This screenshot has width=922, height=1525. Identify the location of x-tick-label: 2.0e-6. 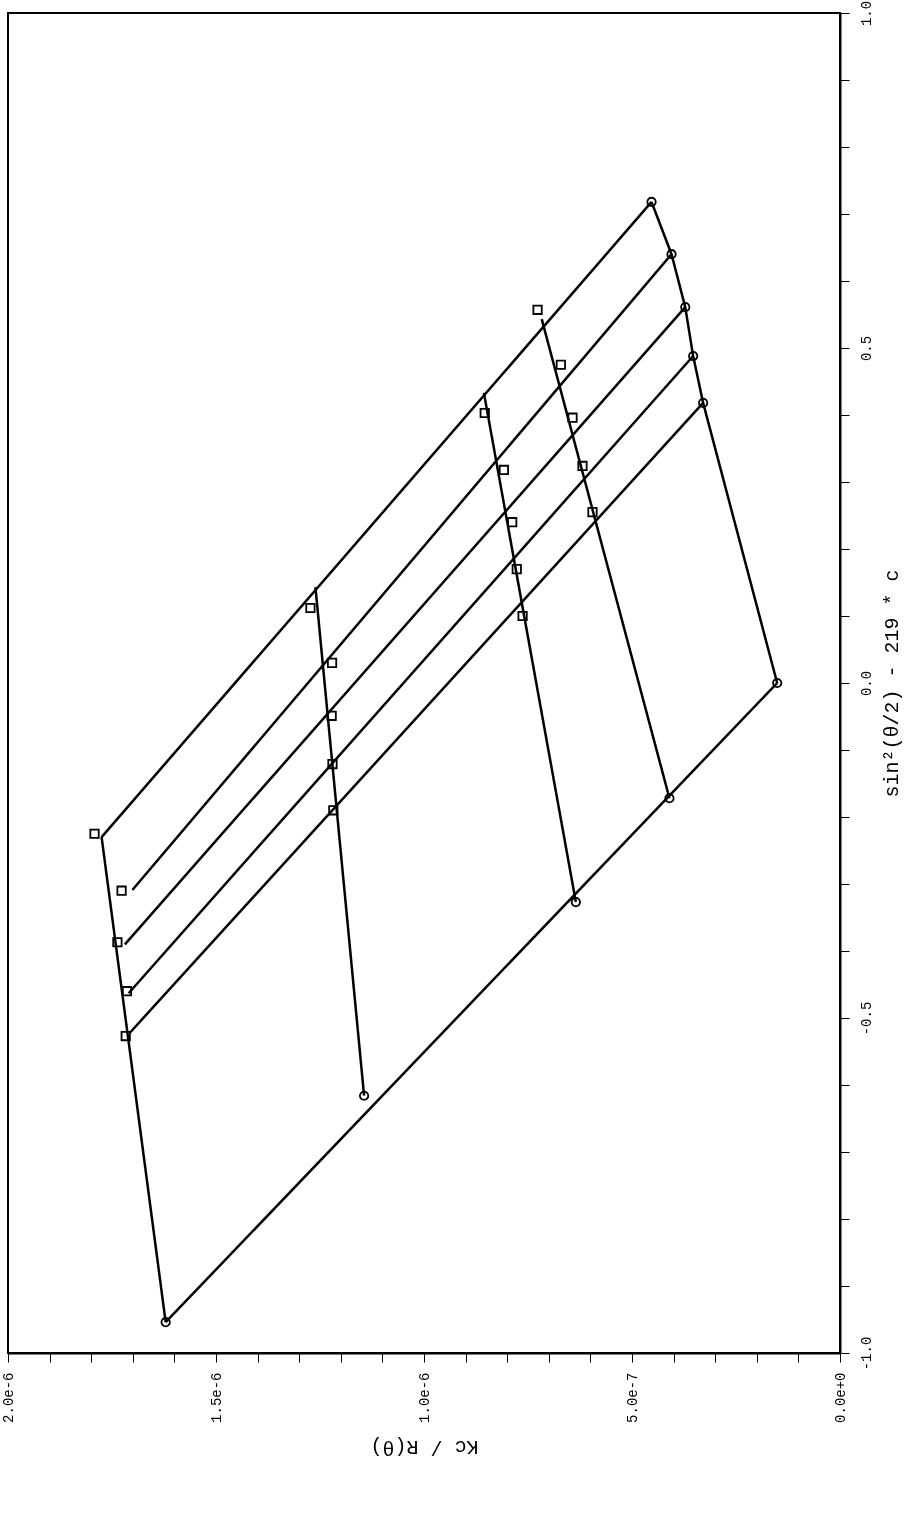
(8, 1397).